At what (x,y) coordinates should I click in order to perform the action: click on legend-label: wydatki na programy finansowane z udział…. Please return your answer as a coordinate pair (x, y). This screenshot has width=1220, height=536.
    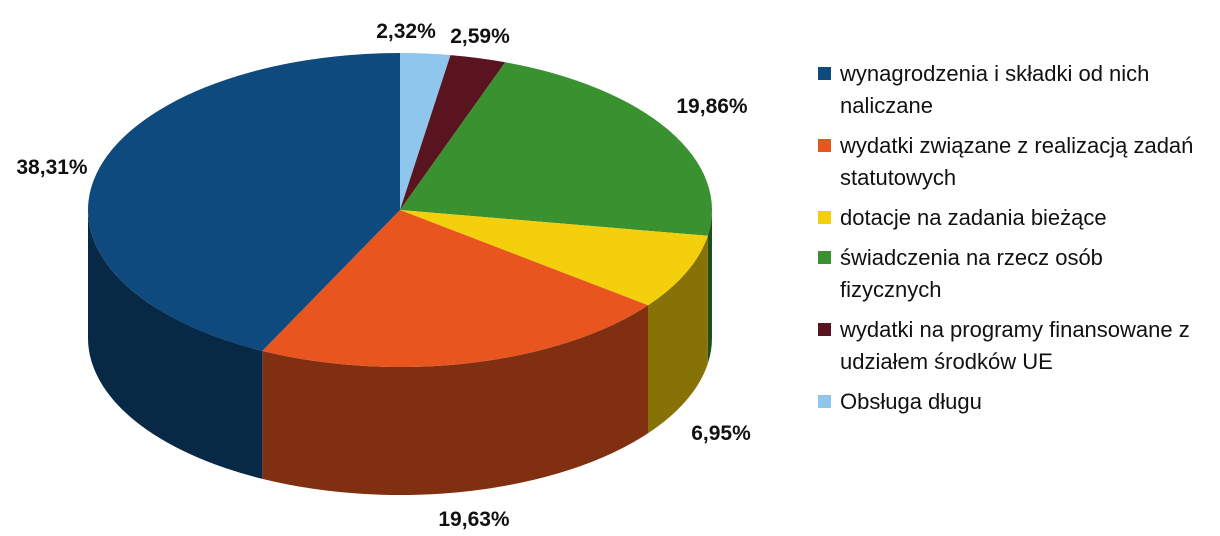
    Looking at the image, I should click on (1015, 345).